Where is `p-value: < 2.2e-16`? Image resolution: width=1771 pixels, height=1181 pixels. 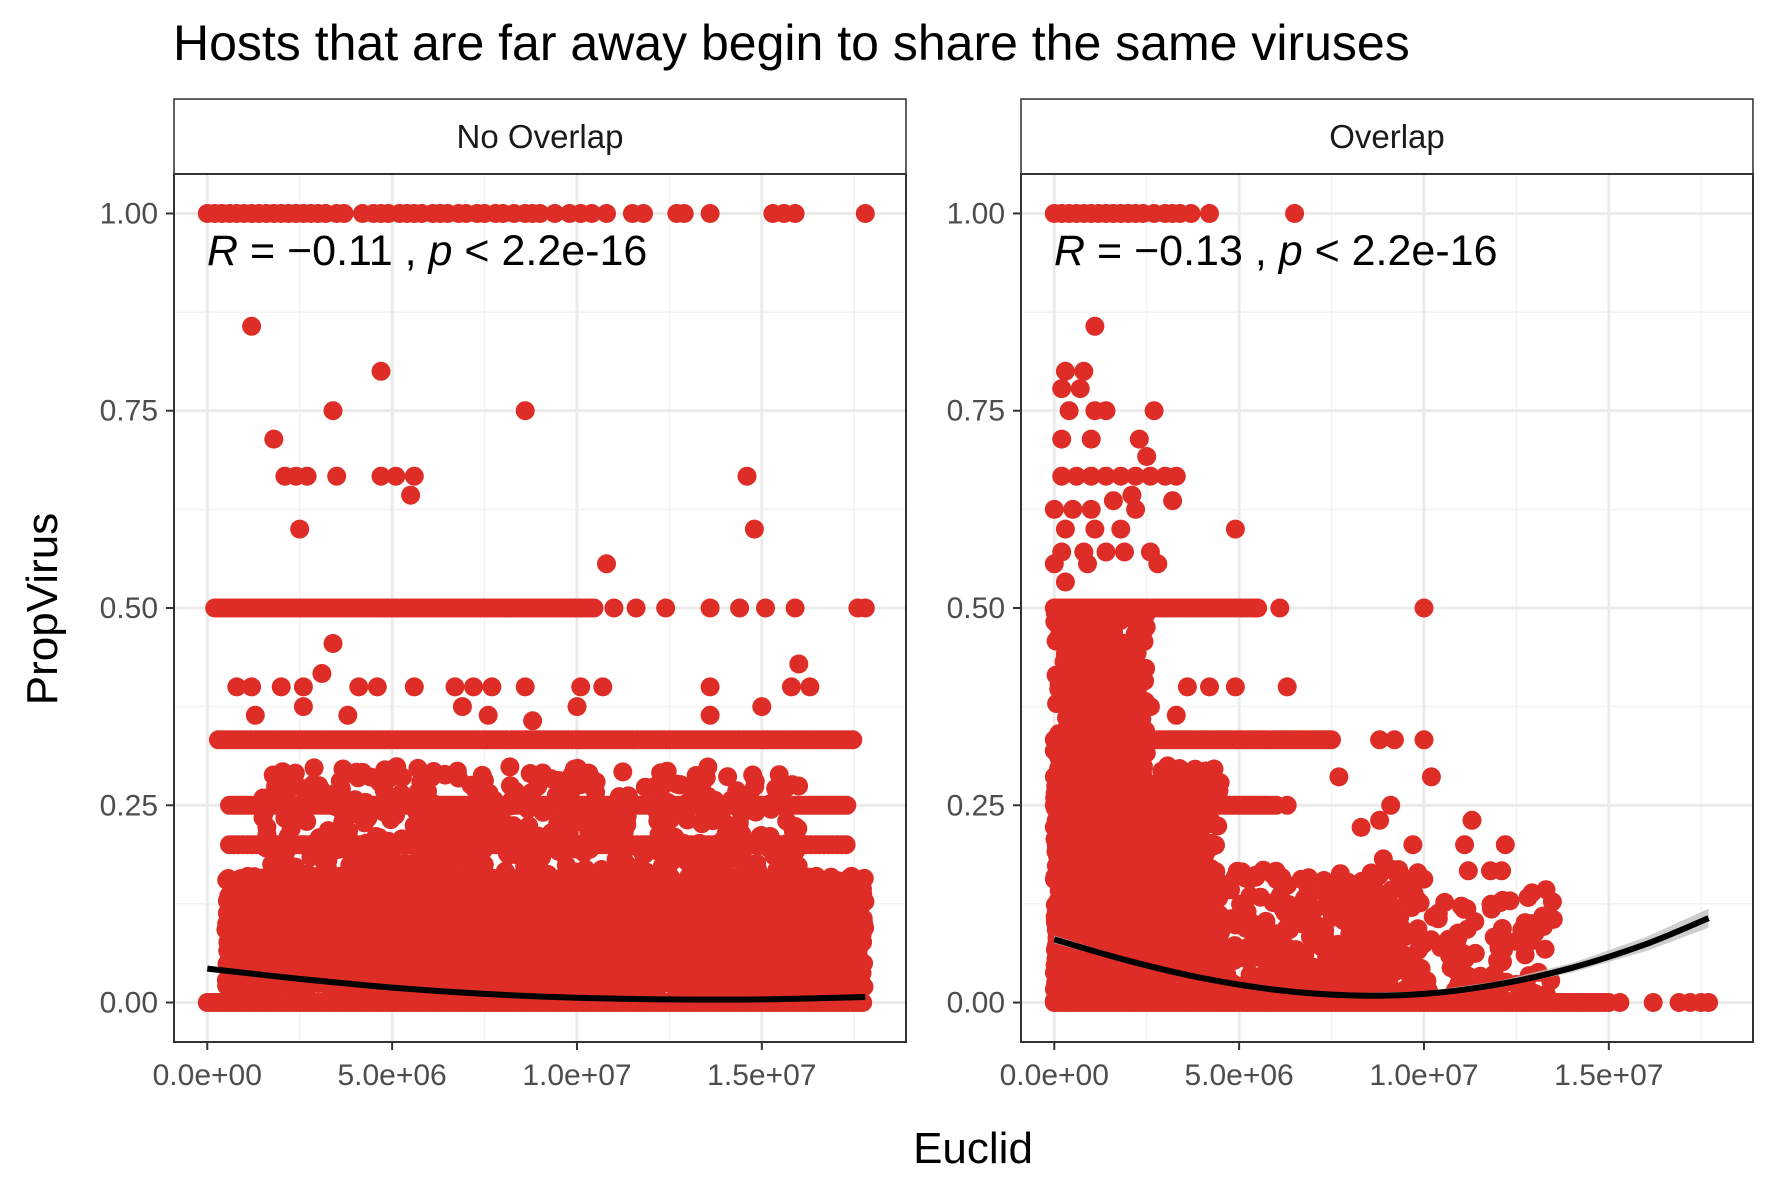 p-value: < 2.2e-16 is located at coordinates (549, 251).